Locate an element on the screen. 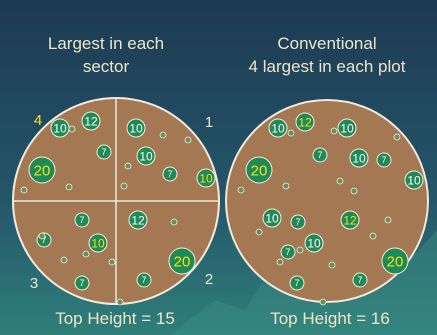 The width and height of the screenshot is (437, 335). sector-label-4: 4 is located at coordinates (38, 120).